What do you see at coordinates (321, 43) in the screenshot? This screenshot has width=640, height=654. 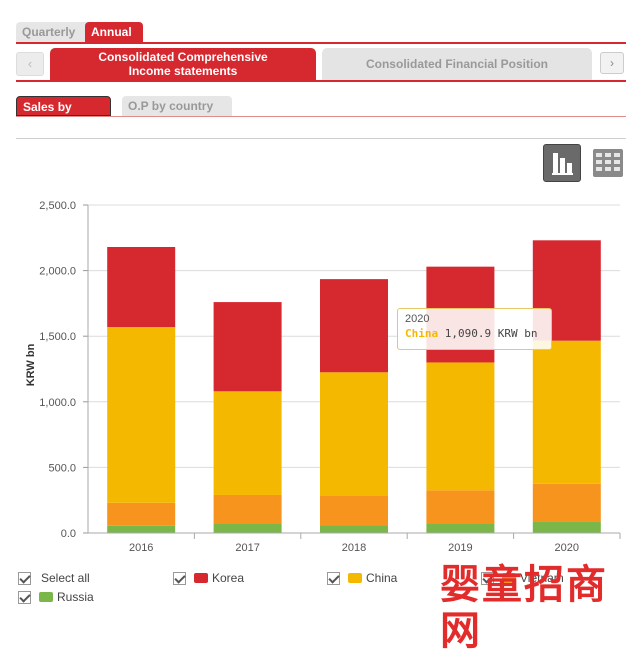 I see `period-tabs-divider` at bounding box center [321, 43].